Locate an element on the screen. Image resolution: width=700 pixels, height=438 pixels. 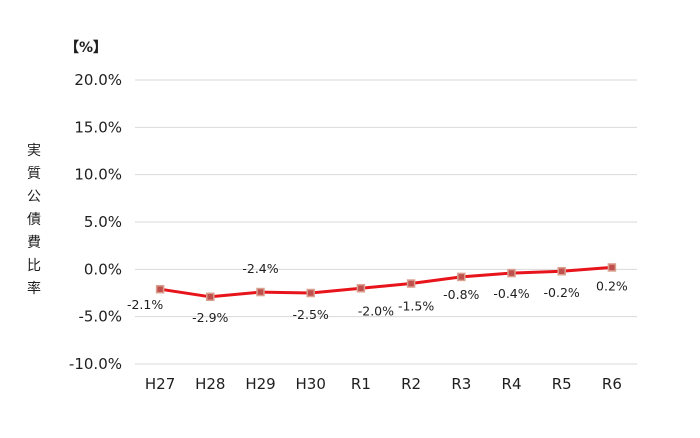
y-axis-title-char: 債 is located at coordinates (34, 220).